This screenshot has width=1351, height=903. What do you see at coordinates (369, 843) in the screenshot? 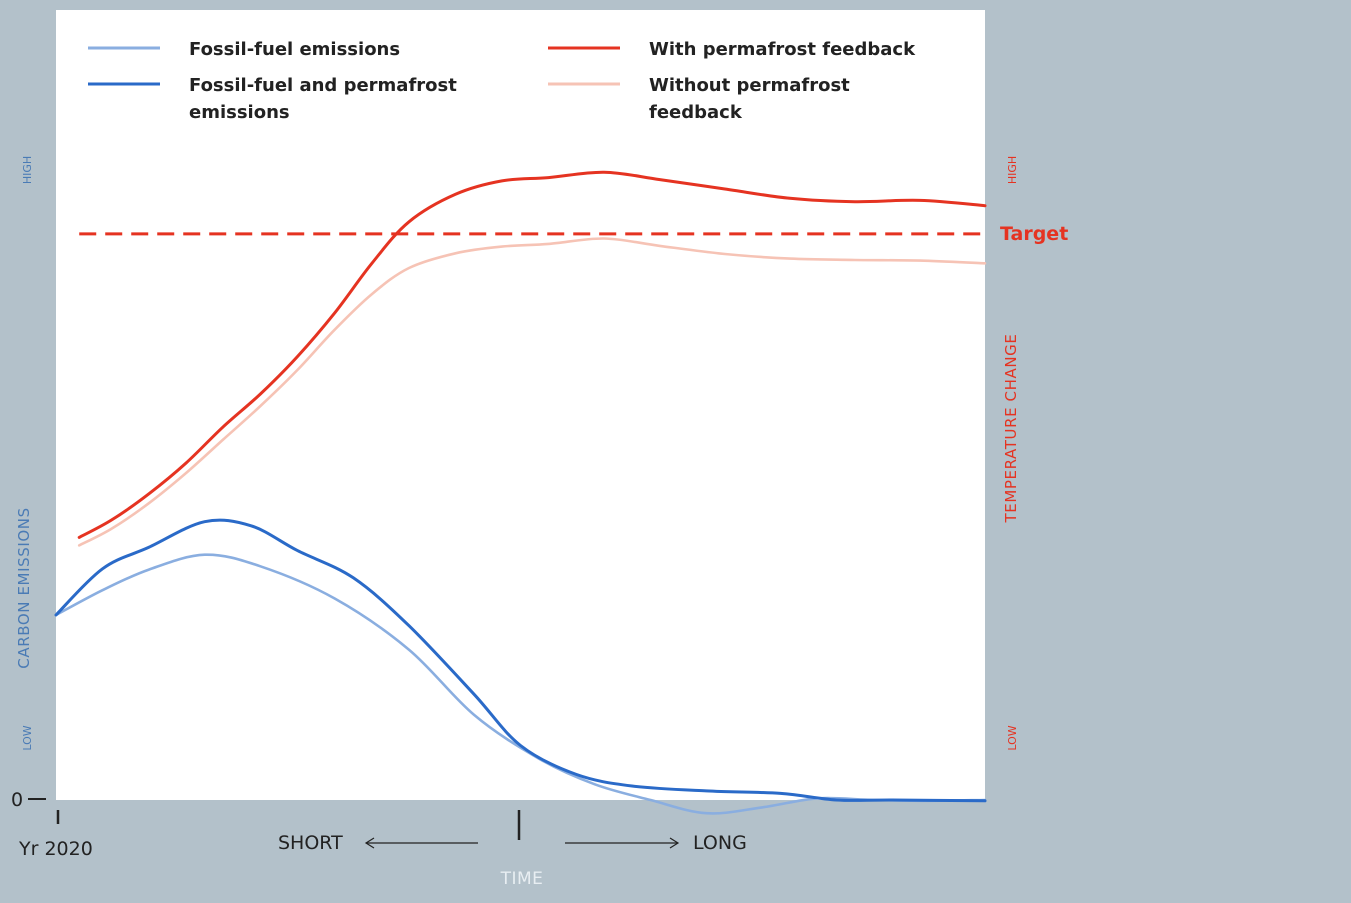
I see `short-arrow-head` at bounding box center [369, 843].